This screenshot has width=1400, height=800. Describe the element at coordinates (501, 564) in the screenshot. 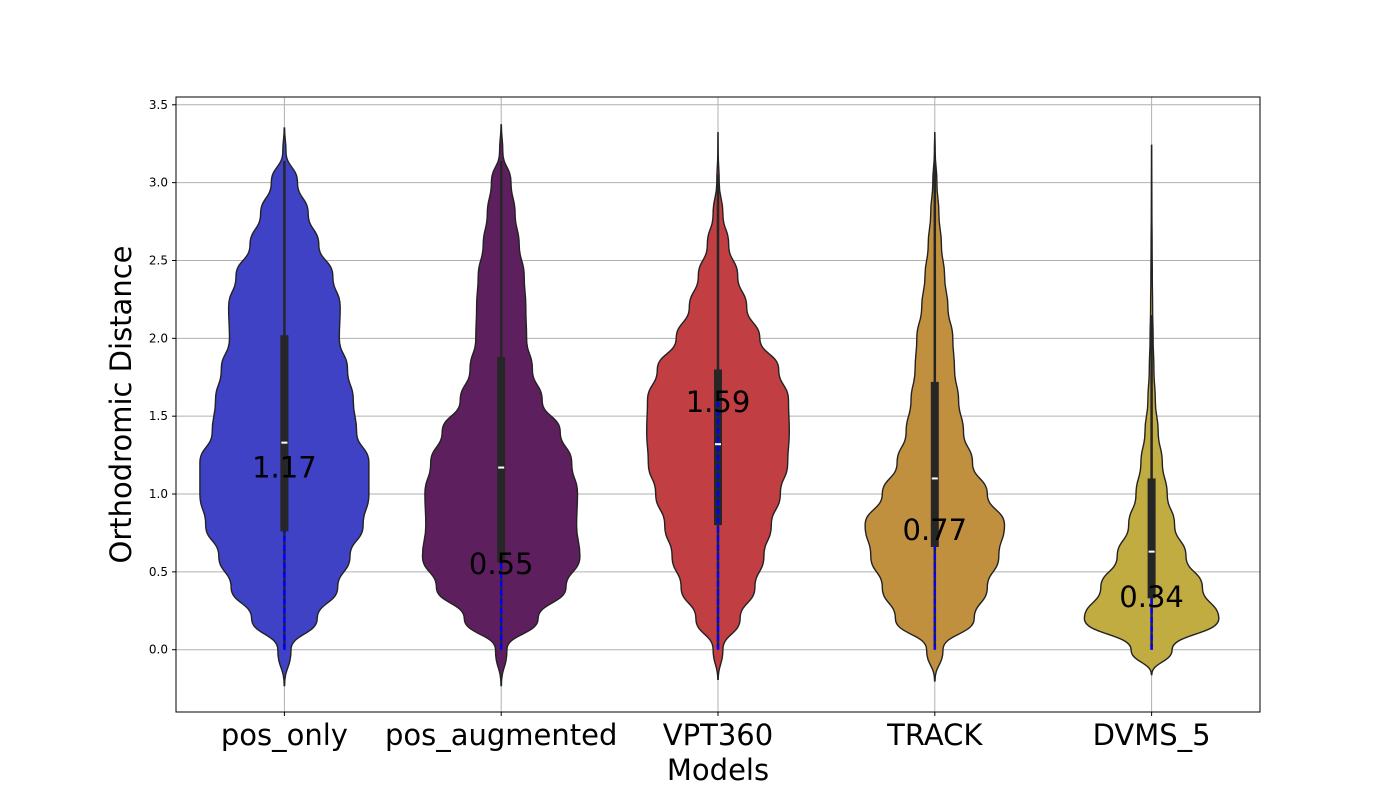

I see `annotation-pos_augmented: 0.55` at that location.